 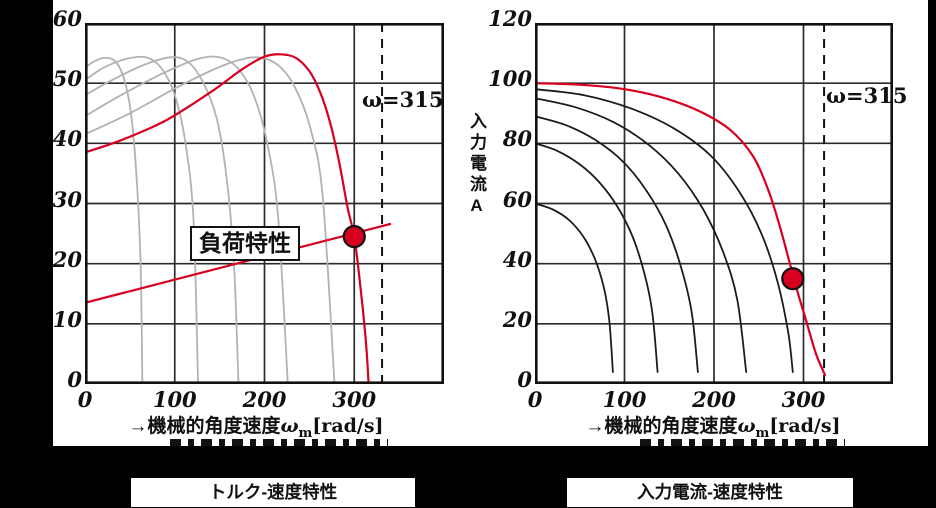 I want to click on current-chart-caption: 入力電流-速度特性, so click(x=710, y=492).